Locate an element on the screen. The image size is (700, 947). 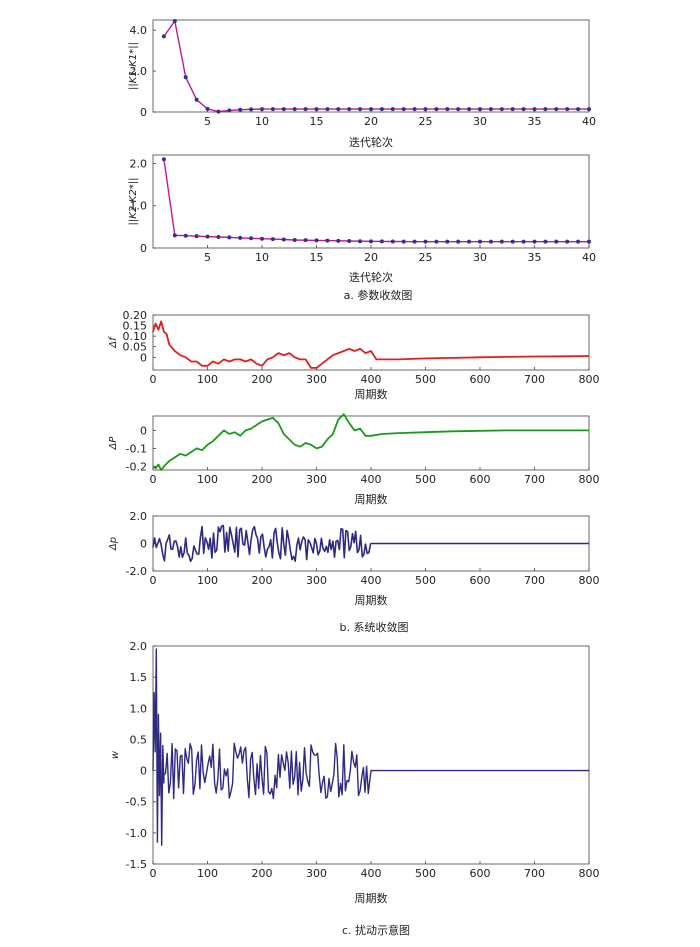
y-axis-label: Δp is located at coordinates (113, 544).